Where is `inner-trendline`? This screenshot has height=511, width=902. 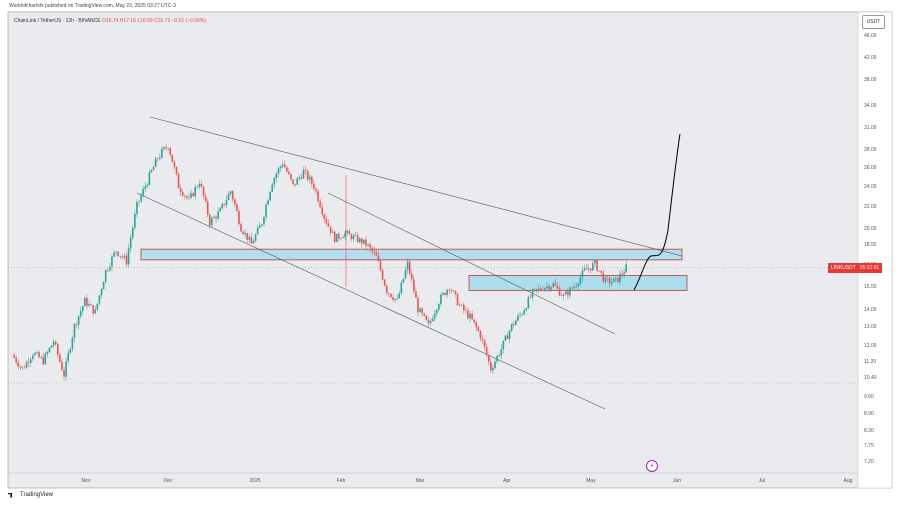
inner-trendline is located at coordinates (471, 263).